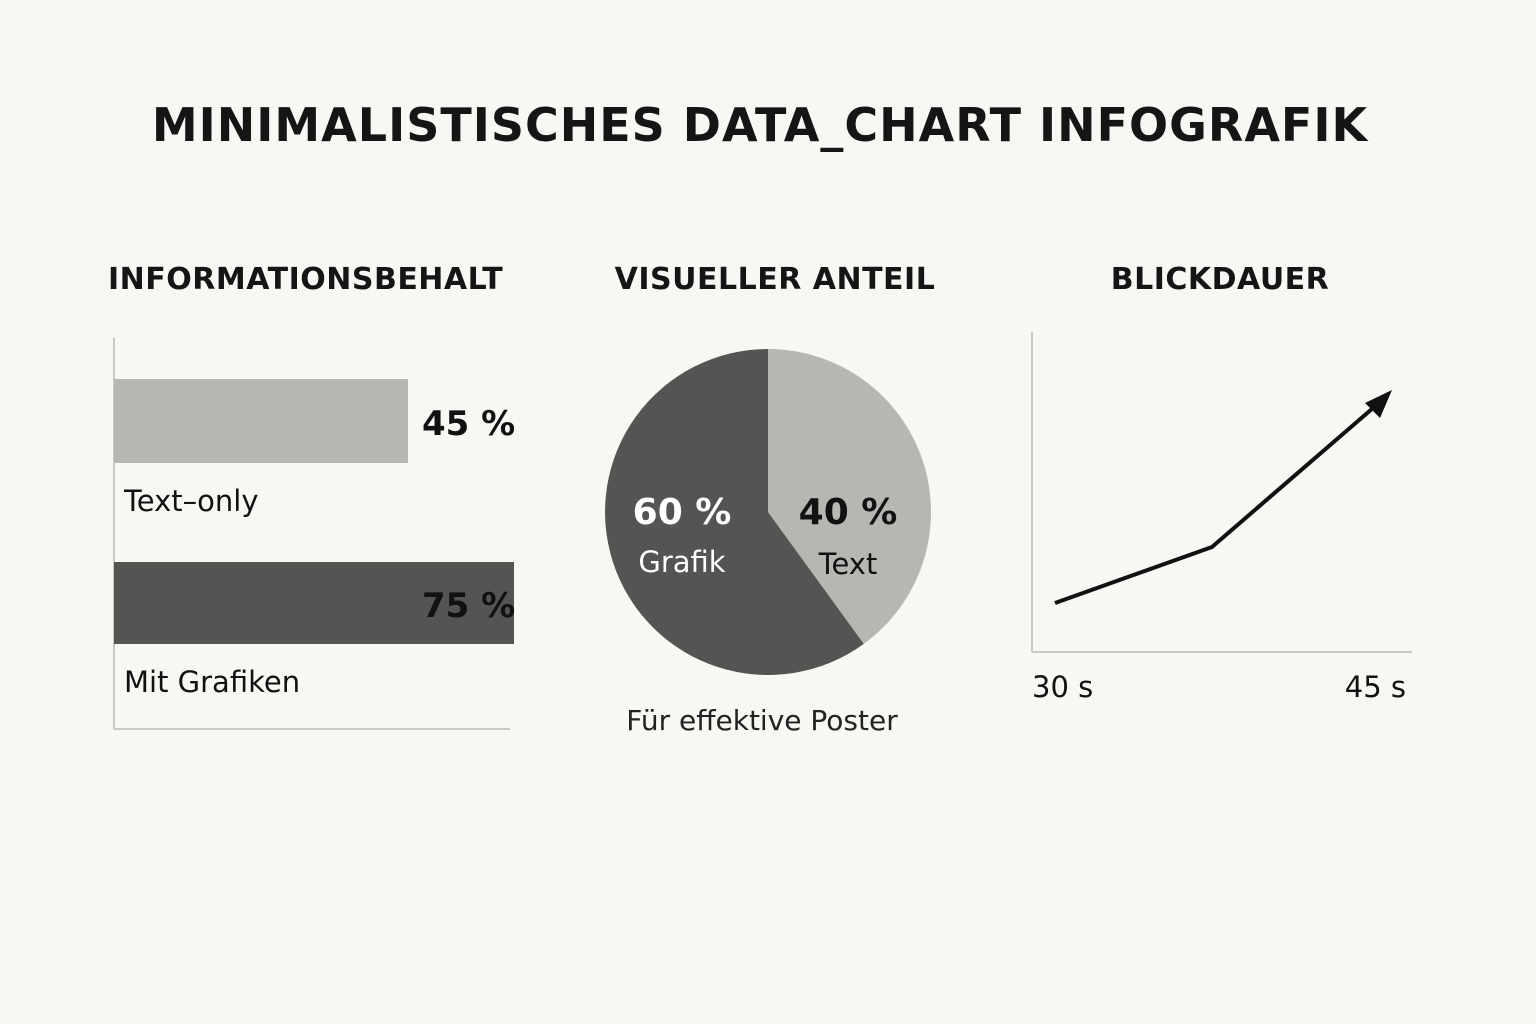 The height and width of the screenshot is (1024, 1536). I want to click on pie-slice-label: Text, so click(848, 564).